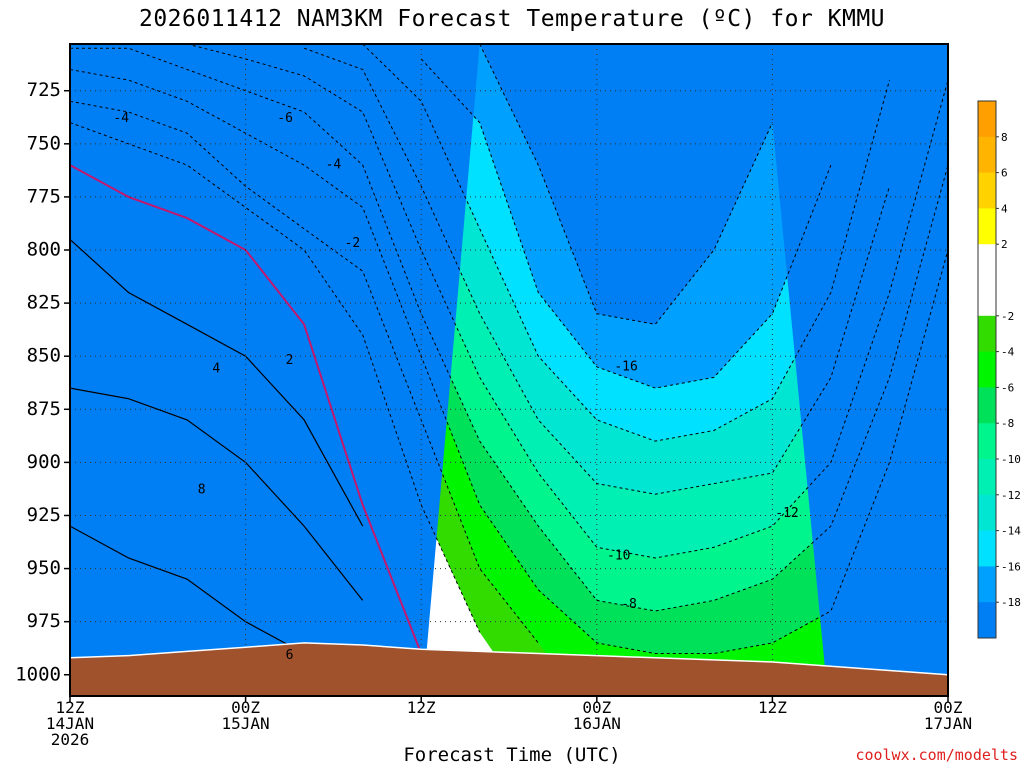 The width and height of the screenshot is (1024, 768). Describe the element at coordinates (202, 489) in the screenshot. I see `contour-label: 8` at that location.